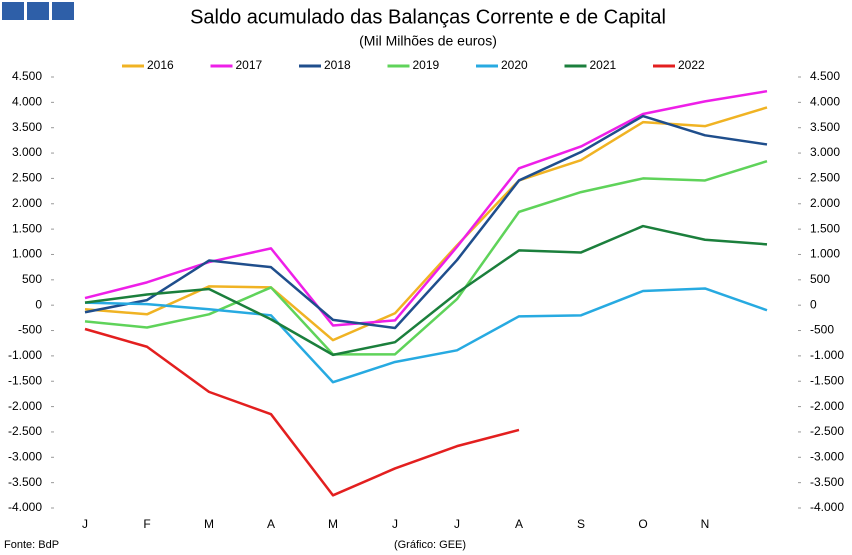 The width and height of the screenshot is (852, 555). Describe the element at coordinates (603, 65) in the screenshot. I see `legend-label: 2021` at that location.